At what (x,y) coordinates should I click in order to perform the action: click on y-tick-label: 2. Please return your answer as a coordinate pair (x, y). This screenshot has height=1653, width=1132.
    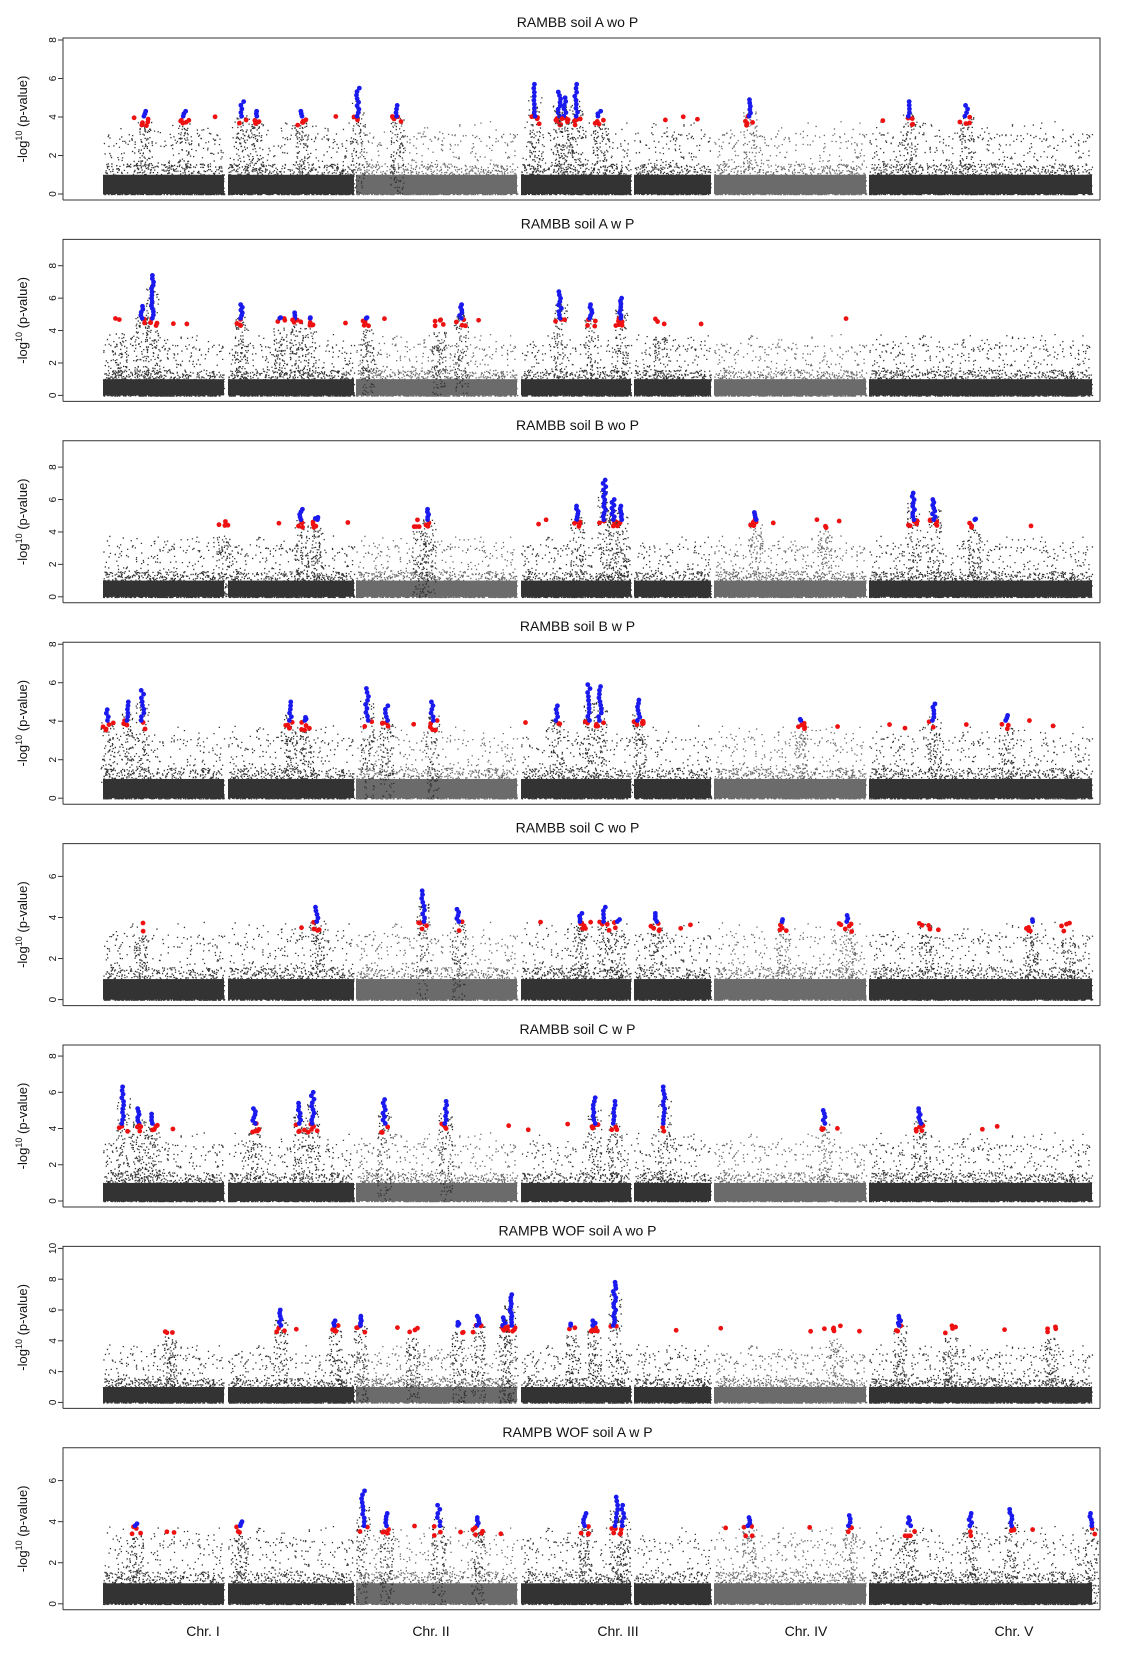
    Looking at the image, I should click on (53, 1371).